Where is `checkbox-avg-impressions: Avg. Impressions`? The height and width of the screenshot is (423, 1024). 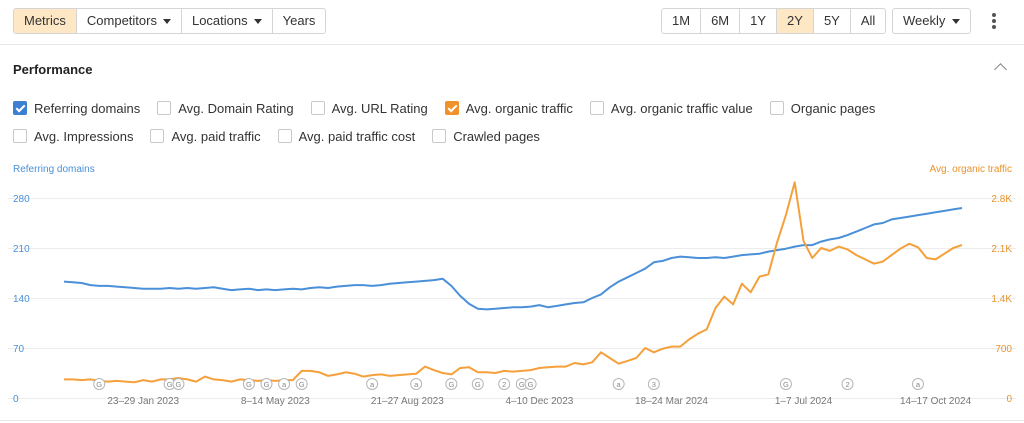 checkbox-avg-impressions: Avg. Impressions is located at coordinates (73, 136).